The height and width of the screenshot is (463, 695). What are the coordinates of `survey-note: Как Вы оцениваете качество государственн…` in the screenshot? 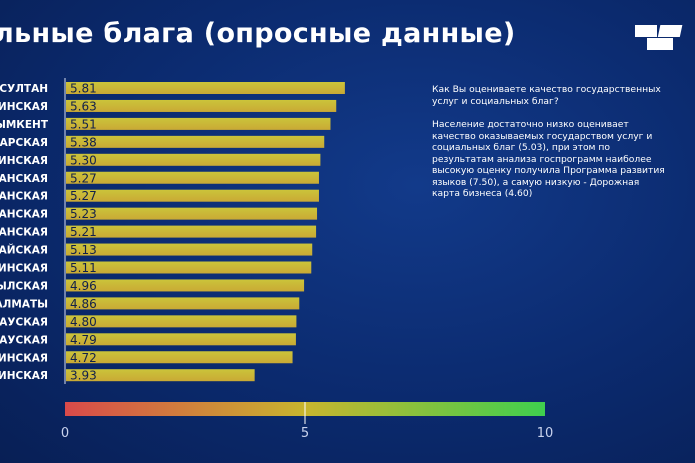 It's located at (549, 148).